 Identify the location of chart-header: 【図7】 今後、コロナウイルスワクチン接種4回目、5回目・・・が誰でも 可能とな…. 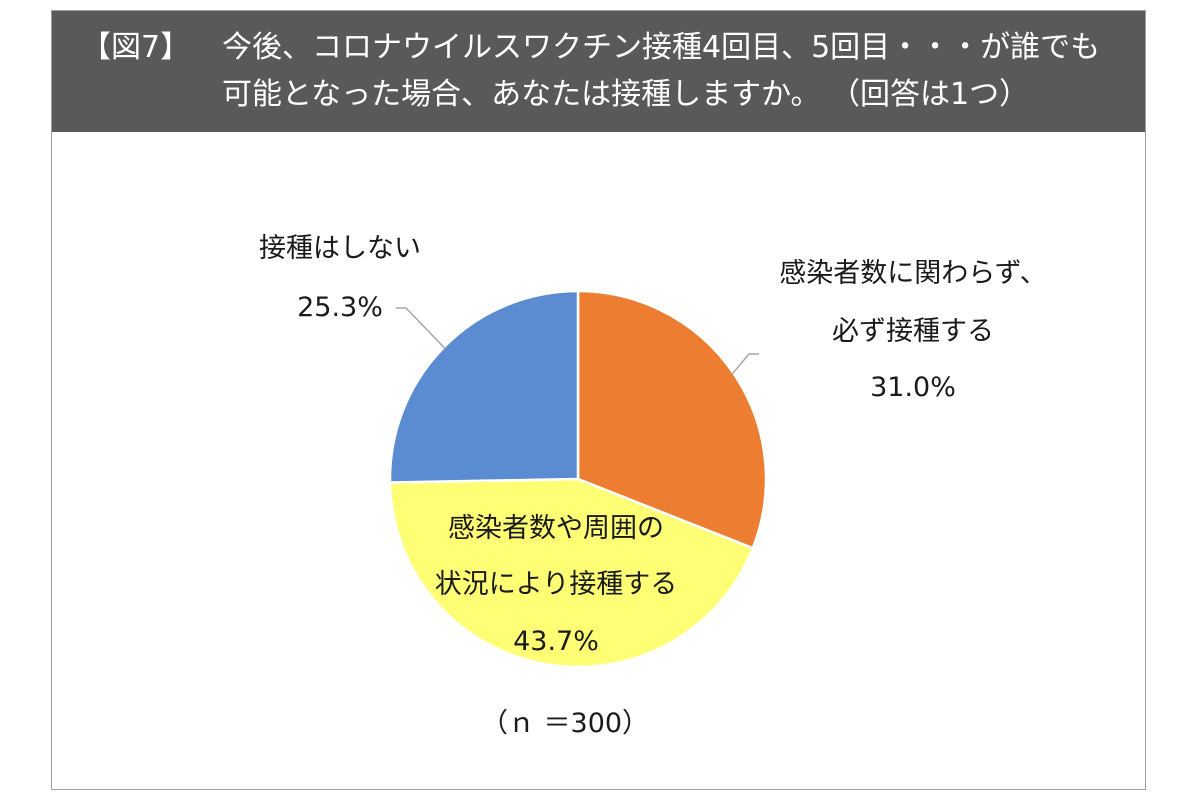
(598, 71).